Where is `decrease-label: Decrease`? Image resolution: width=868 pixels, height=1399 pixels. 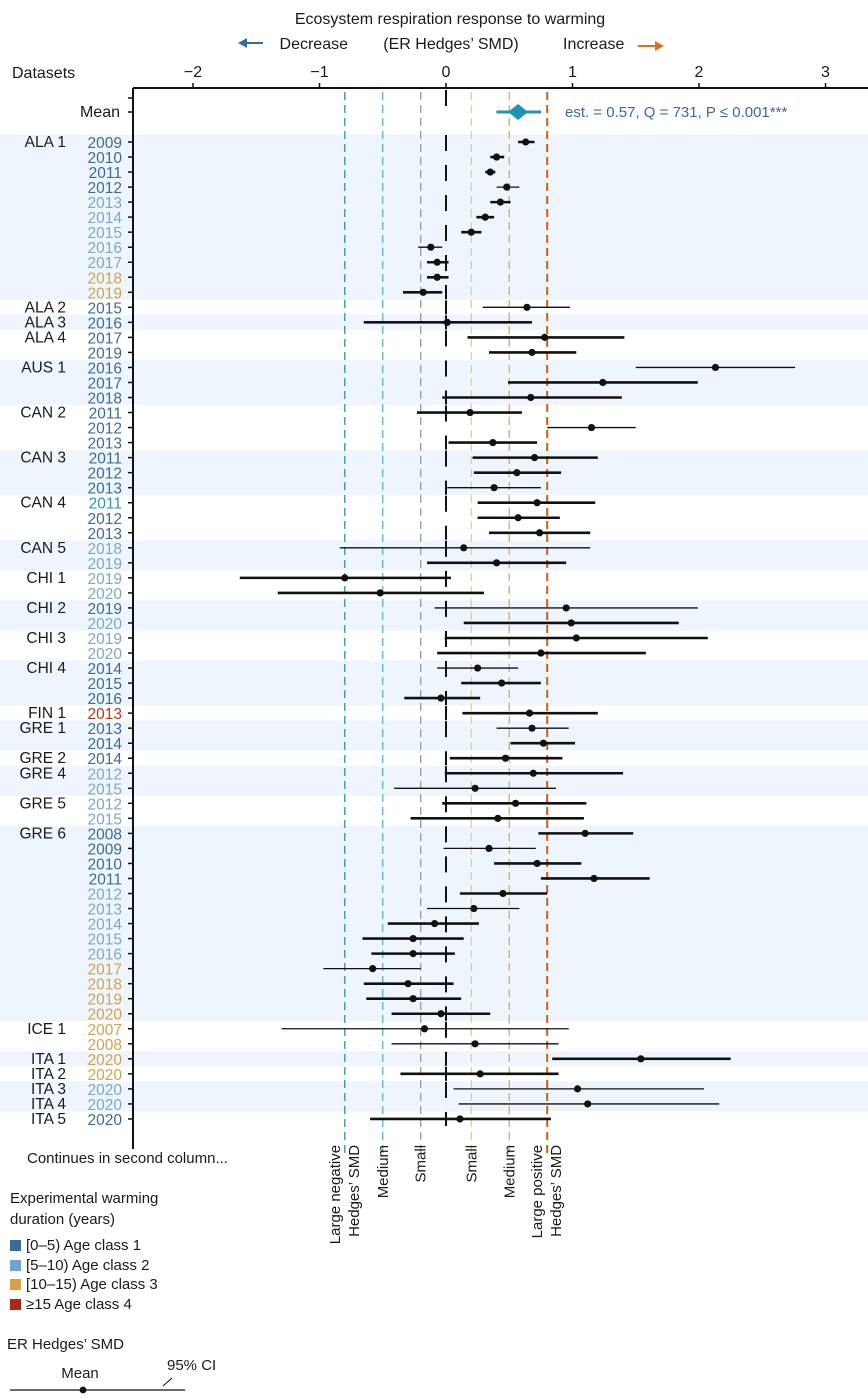
decrease-label: Decrease is located at coordinates (314, 44).